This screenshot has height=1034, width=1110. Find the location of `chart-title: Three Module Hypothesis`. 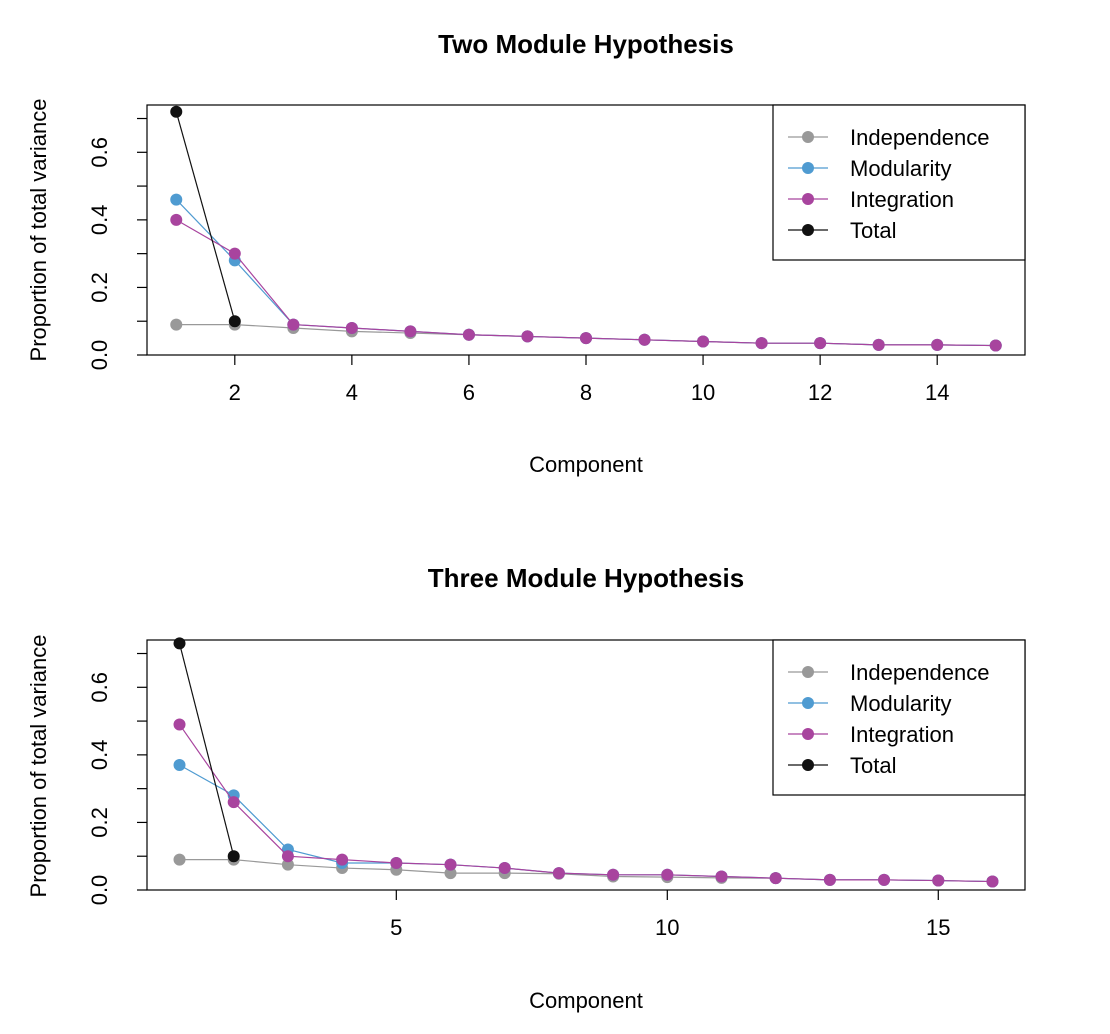

chart-title: Three Module Hypothesis is located at coordinates (586, 578).